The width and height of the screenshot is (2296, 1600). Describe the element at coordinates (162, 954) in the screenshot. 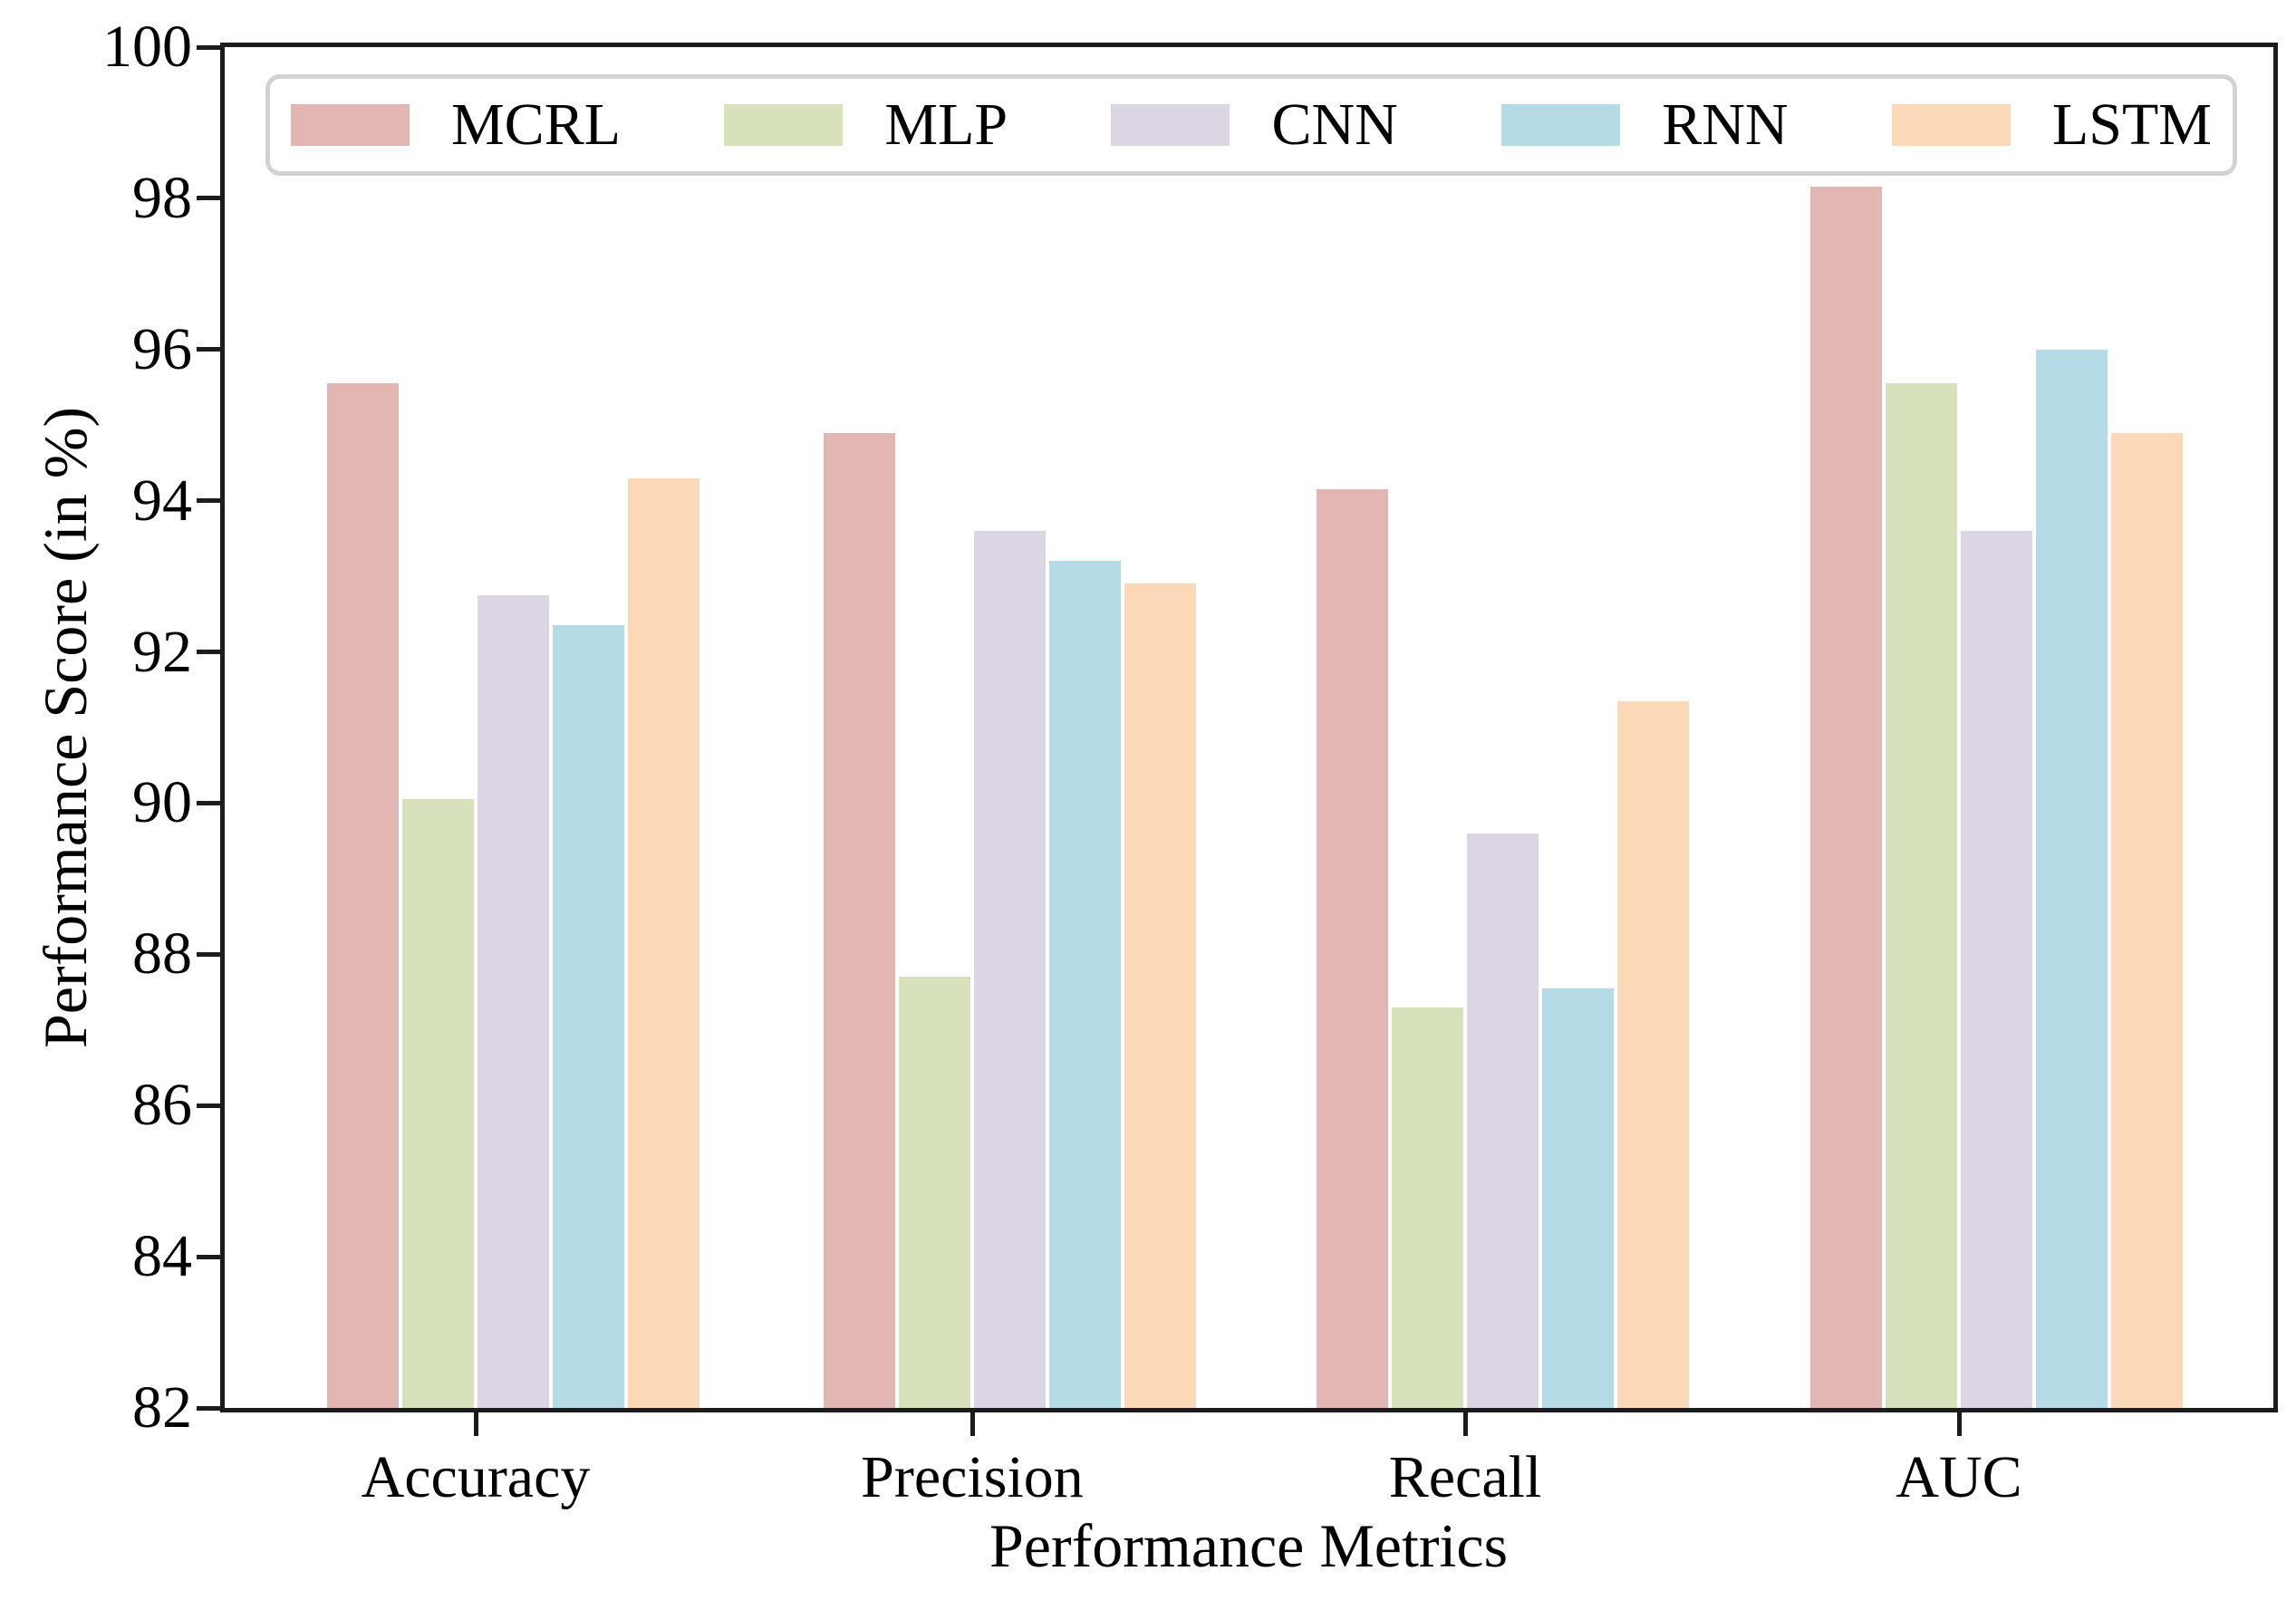

I see `y-tick-label-88: 88` at that location.